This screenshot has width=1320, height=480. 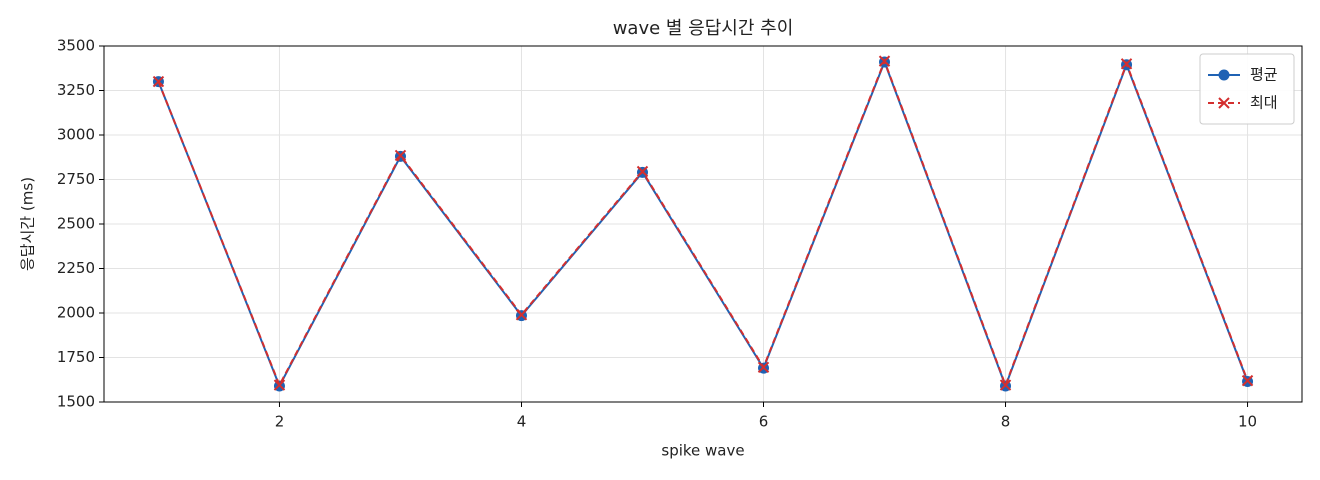 What do you see at coordinates (522, 422) in the screenshot?
I see `x-tick-label: 4` at bounding box center [522, 422].